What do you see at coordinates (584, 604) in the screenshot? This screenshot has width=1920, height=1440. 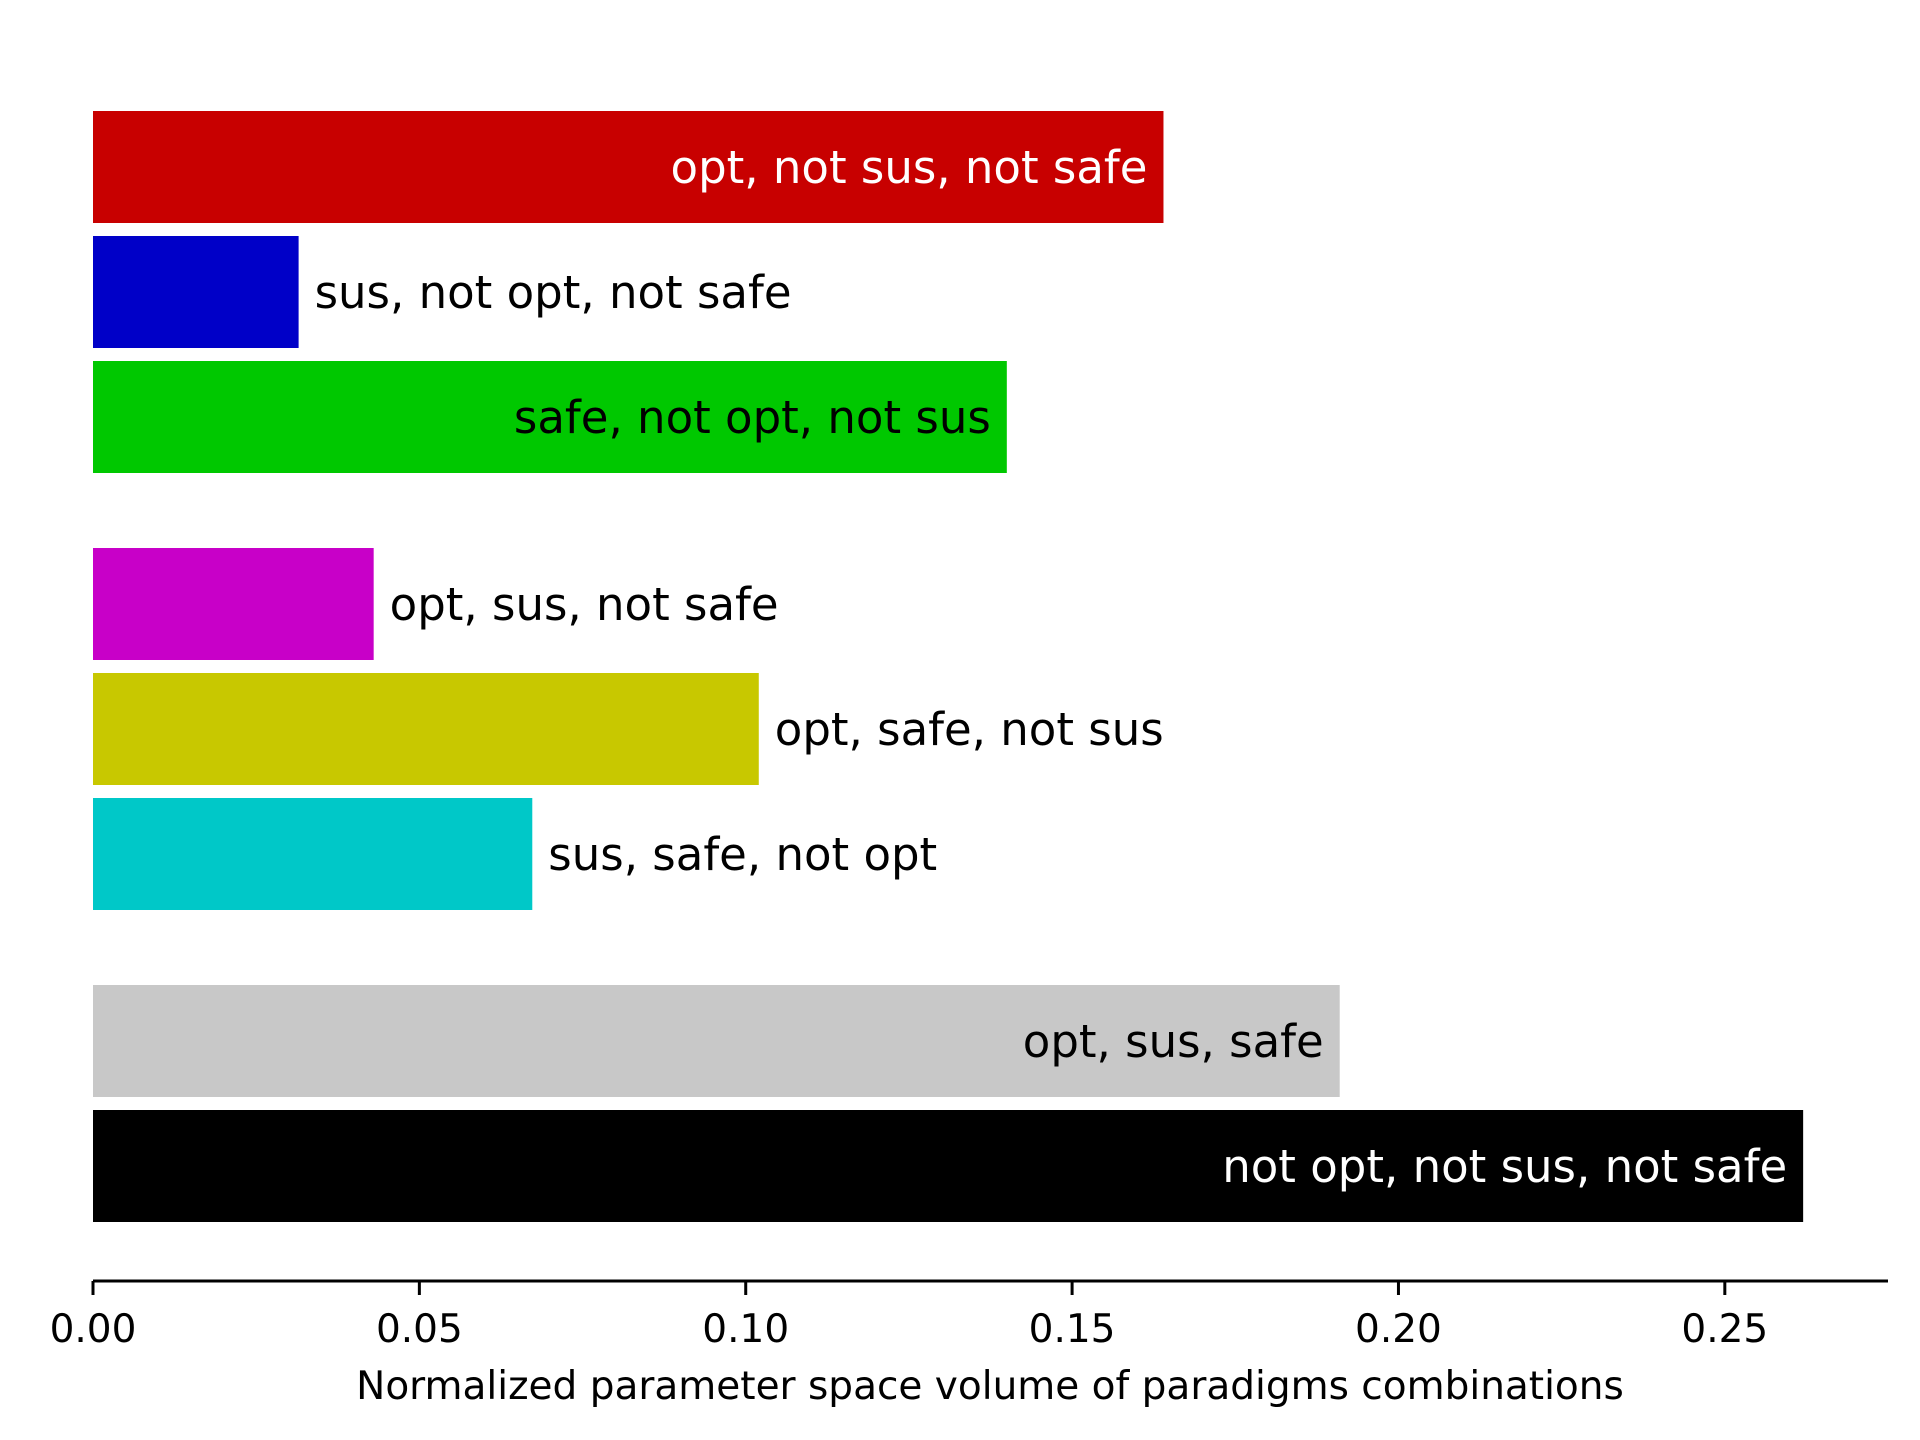 I see `bar-label-4: opt, sus, not safe` at bounding box center [584, 604].